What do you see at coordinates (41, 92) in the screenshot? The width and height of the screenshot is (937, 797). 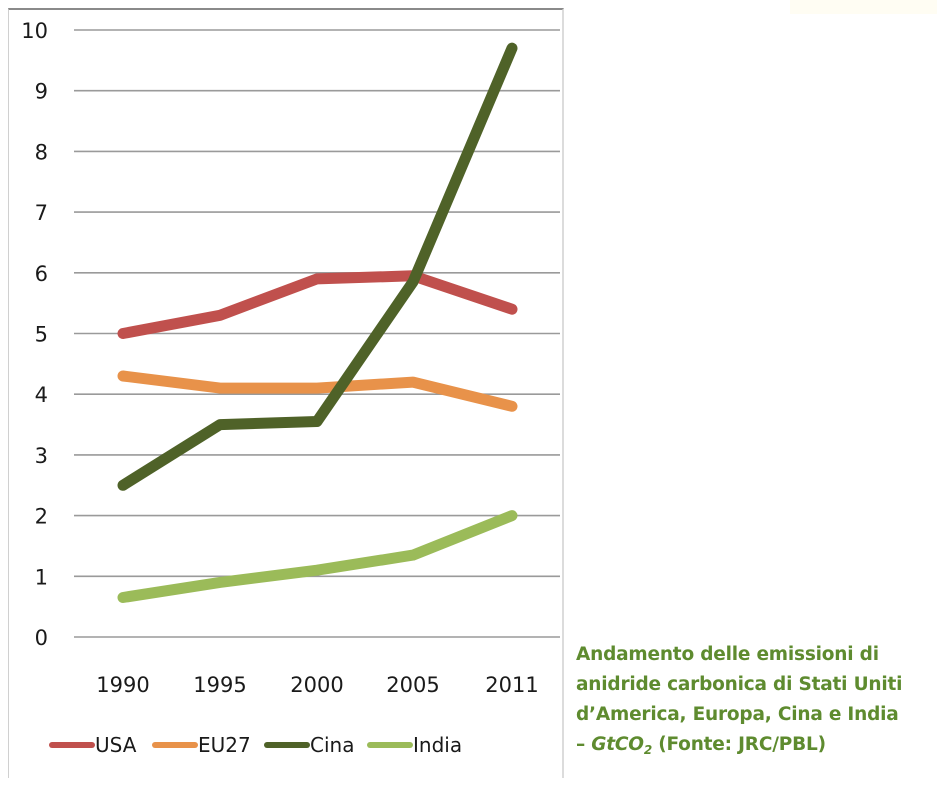 I see `y-tick-label: 9` at bounding box center [41, 92].